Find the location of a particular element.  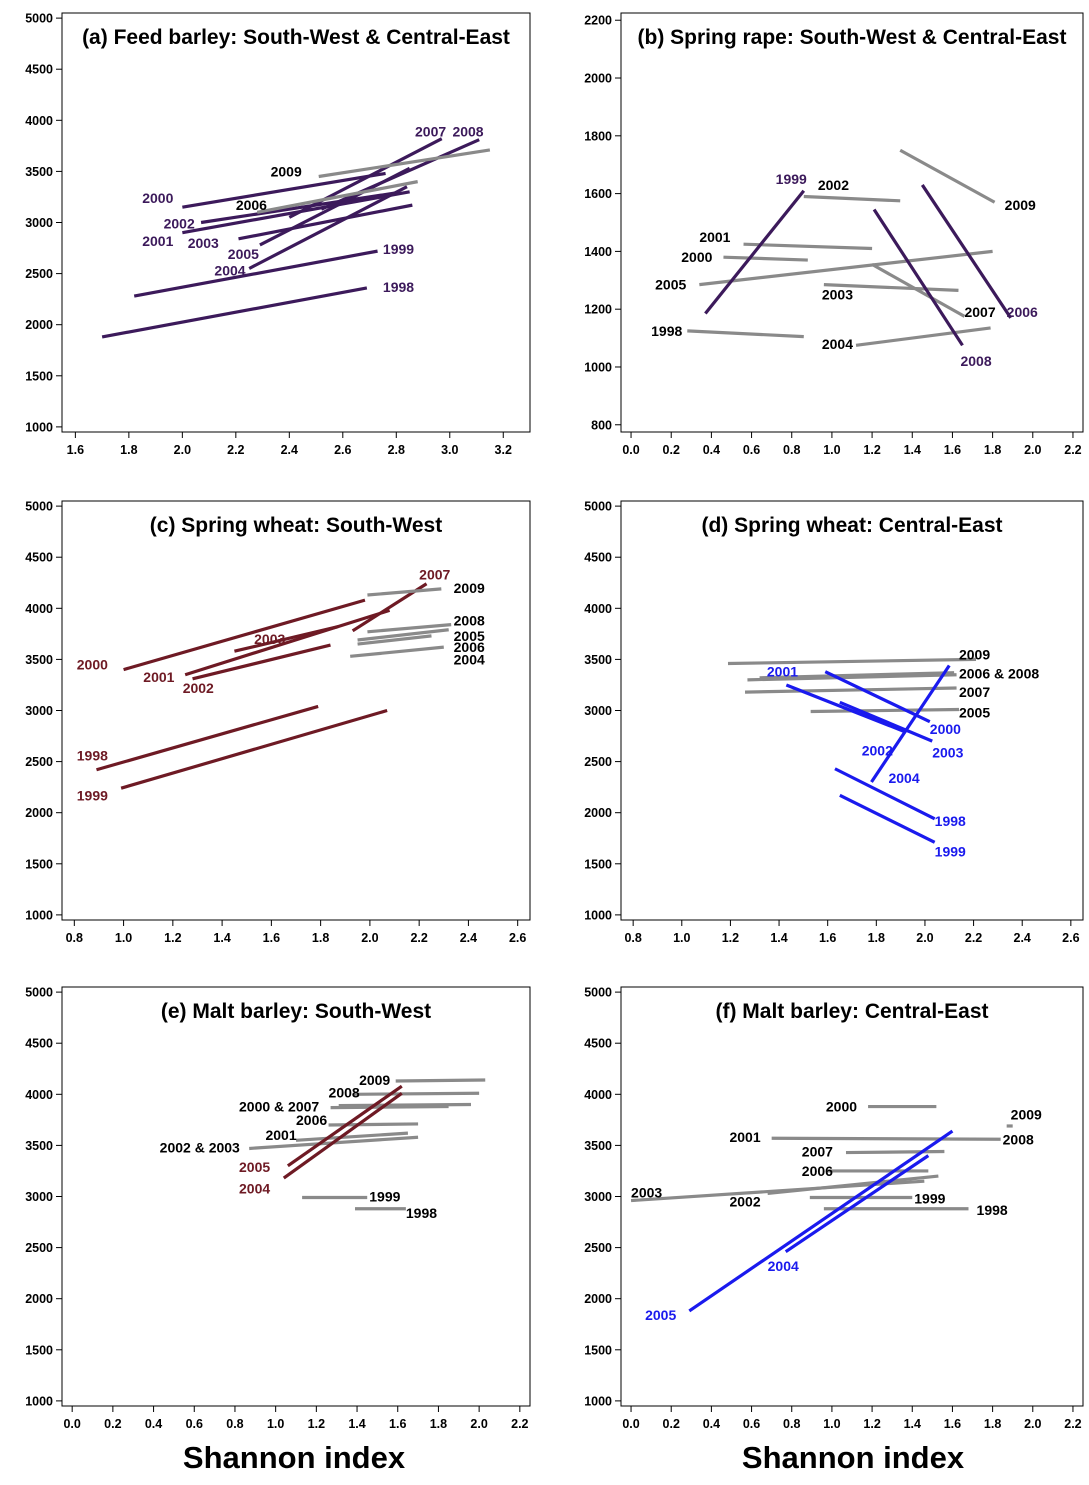

year-label: 2007 is located at coordinates (434, 575).